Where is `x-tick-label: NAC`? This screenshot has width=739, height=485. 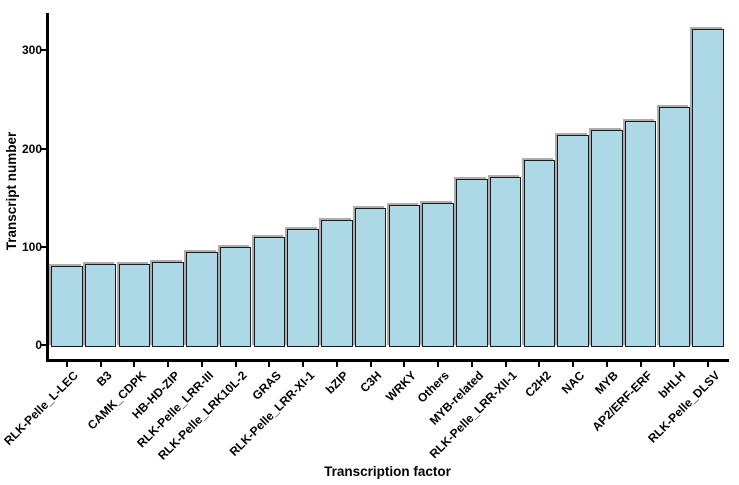 x-tick-label: NAC is located at coordinates (573, 382).